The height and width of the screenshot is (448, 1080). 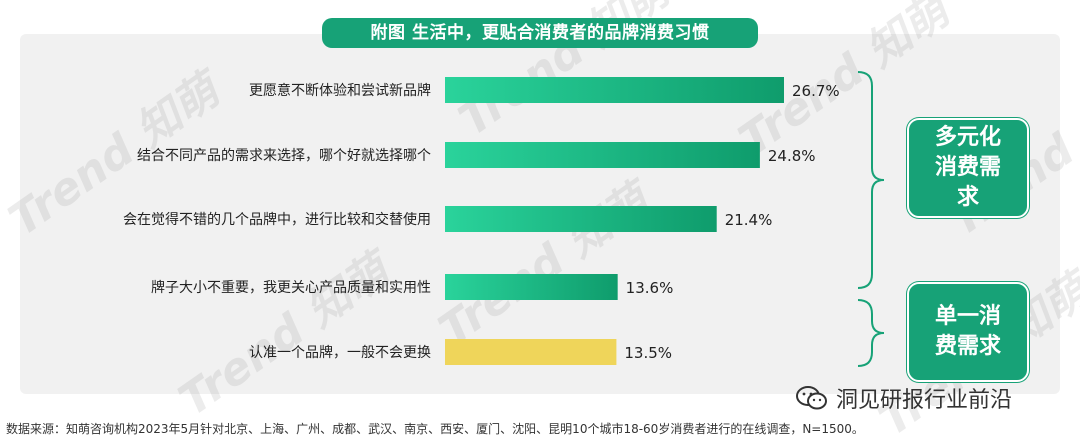 I want to click on group-brace-diverse, so click(x=871, y=180).